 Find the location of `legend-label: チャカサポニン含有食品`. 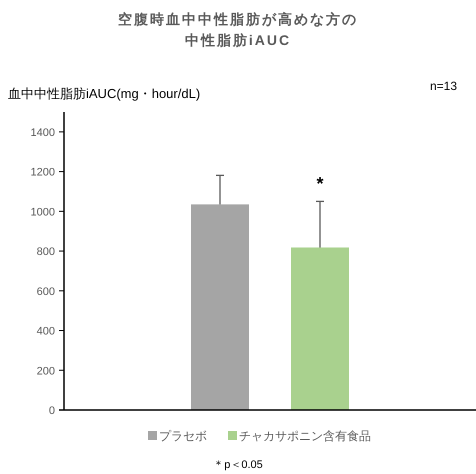

legend-label: チャカサポニン含有食品 is located at coordinates (305, 436).